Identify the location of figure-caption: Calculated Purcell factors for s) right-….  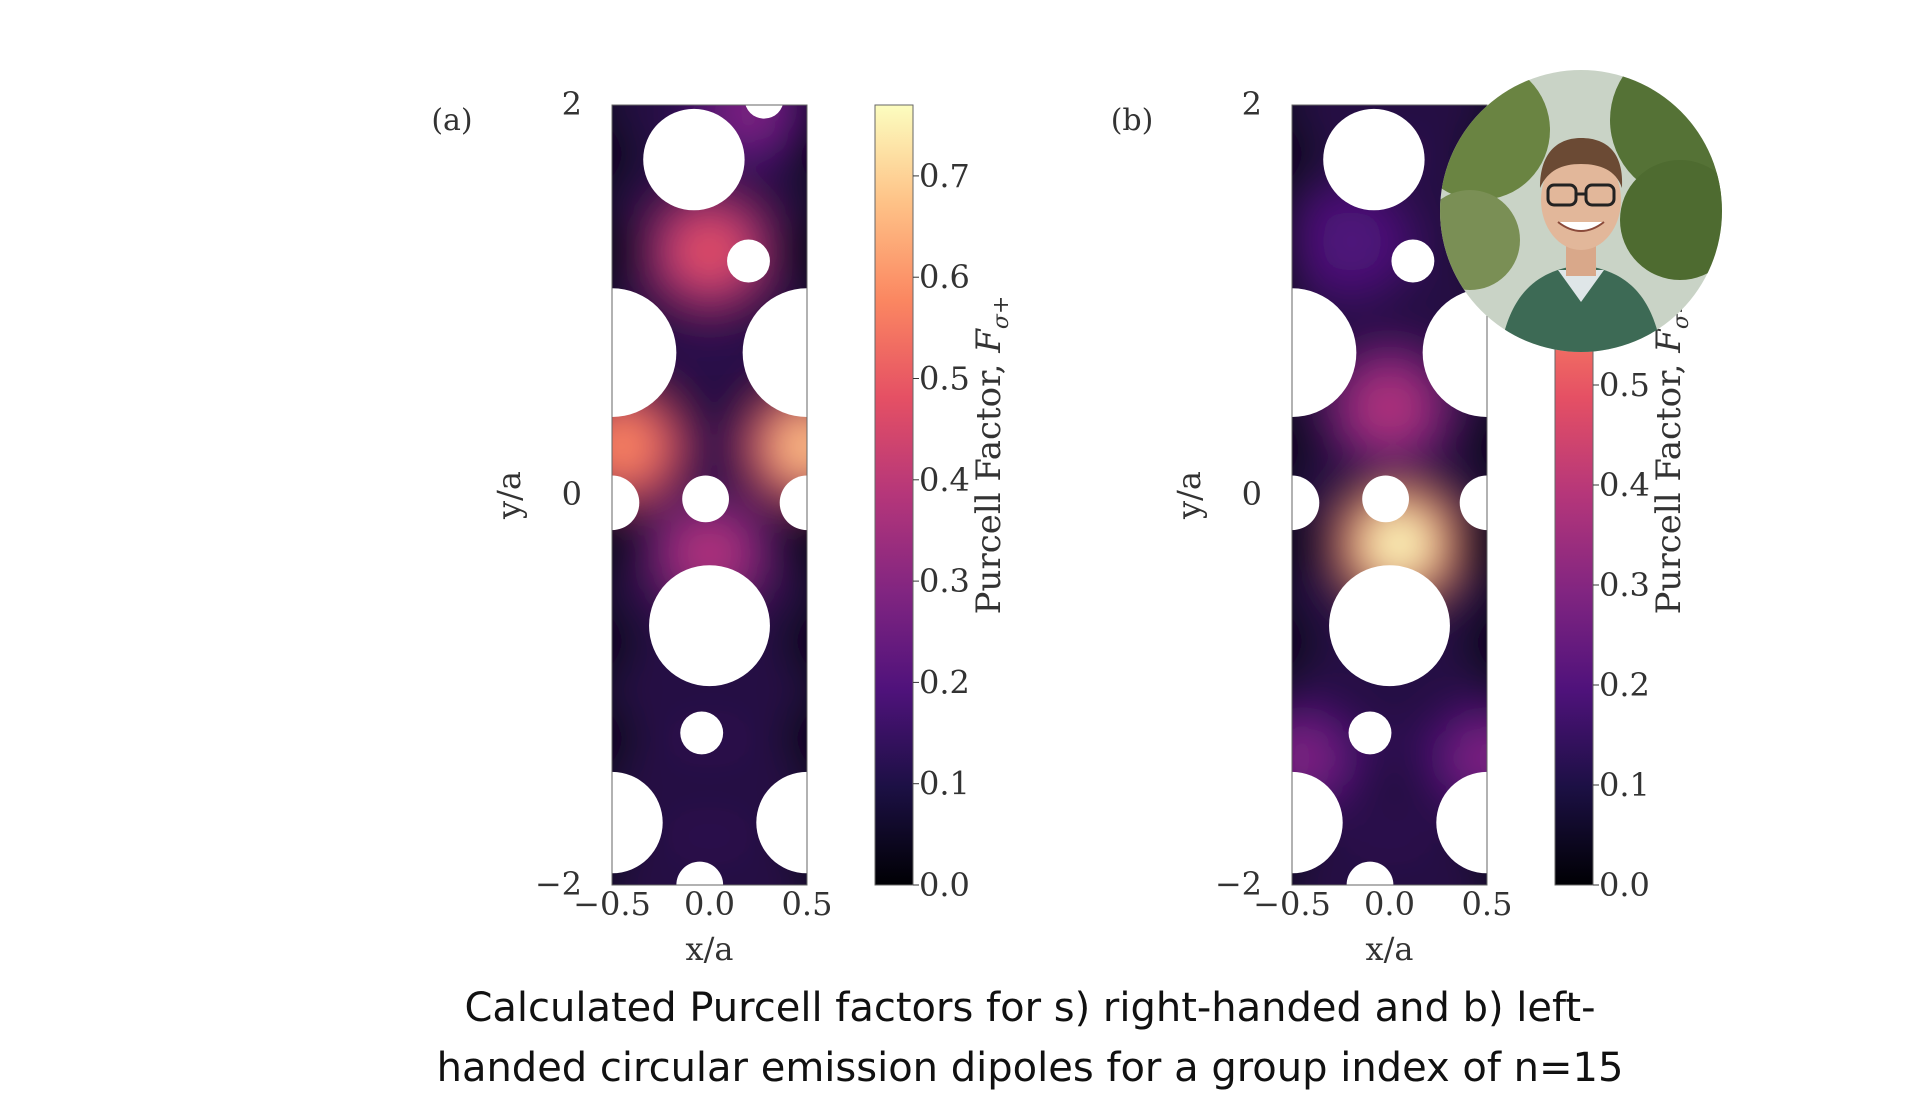
(1030, 1038).